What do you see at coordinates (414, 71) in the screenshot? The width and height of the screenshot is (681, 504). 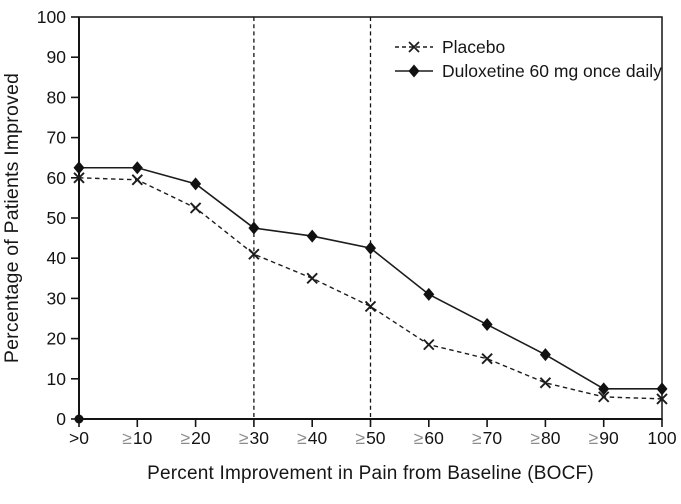 I see `duloxetine-solid-line-diamond-marker-icon` at bounding box center [414, 71].